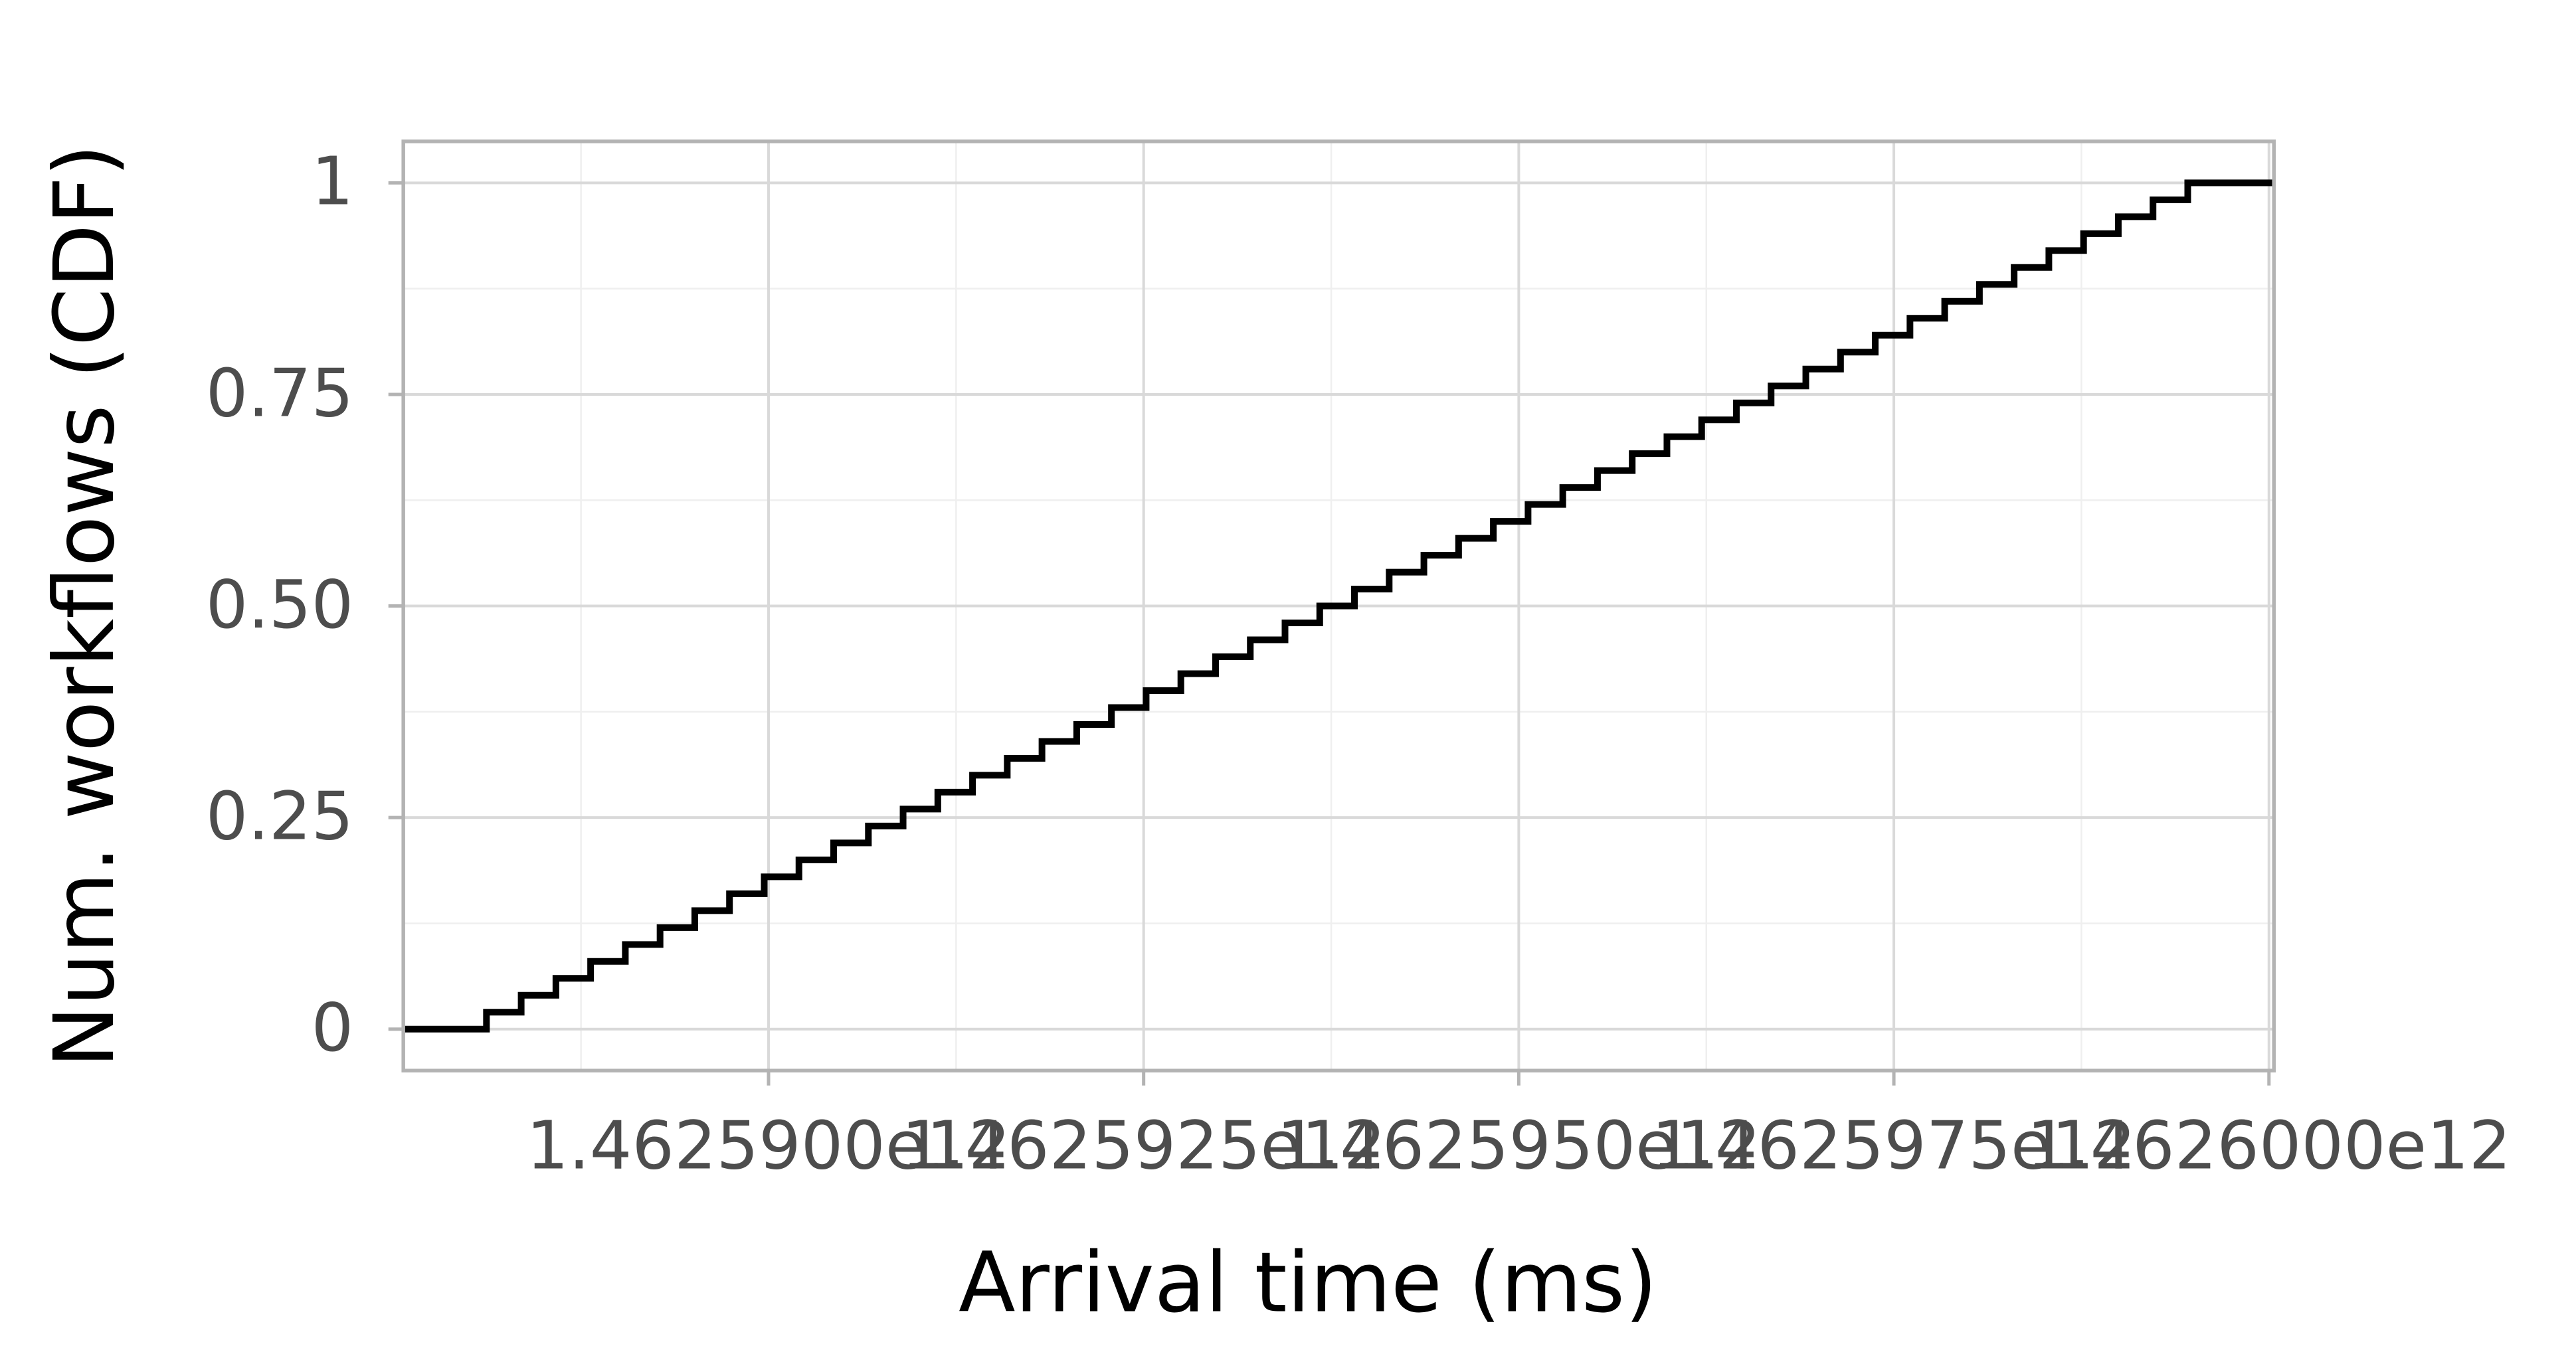 This screenshot has height=1358, width=2576. I want to click on x-tick-label: 1.4625900e12, so click(768, 1145).